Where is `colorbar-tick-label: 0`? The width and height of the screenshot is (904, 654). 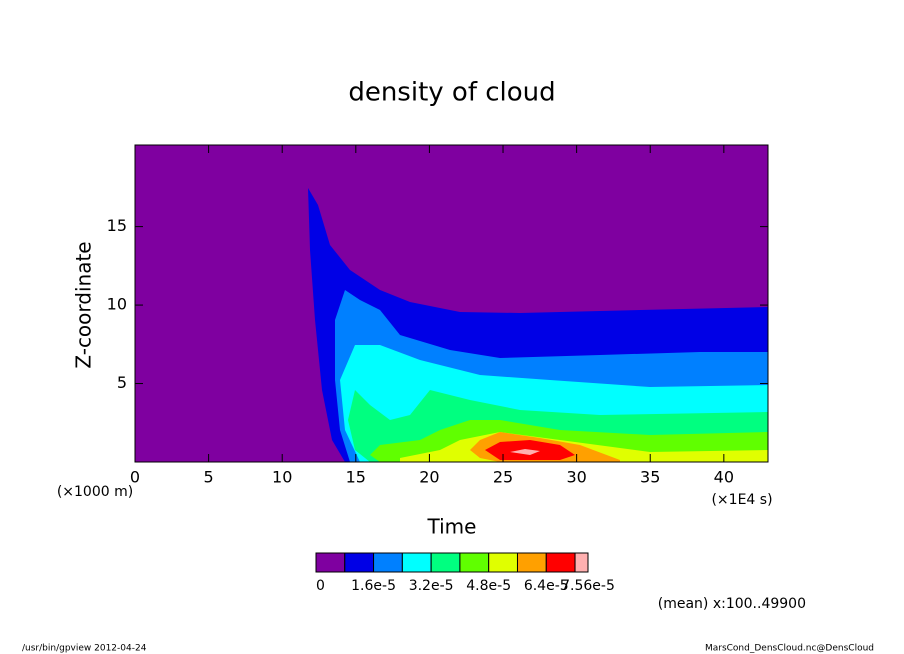
colorbar-tick-label: 0 is located at coordinates (320, 586).